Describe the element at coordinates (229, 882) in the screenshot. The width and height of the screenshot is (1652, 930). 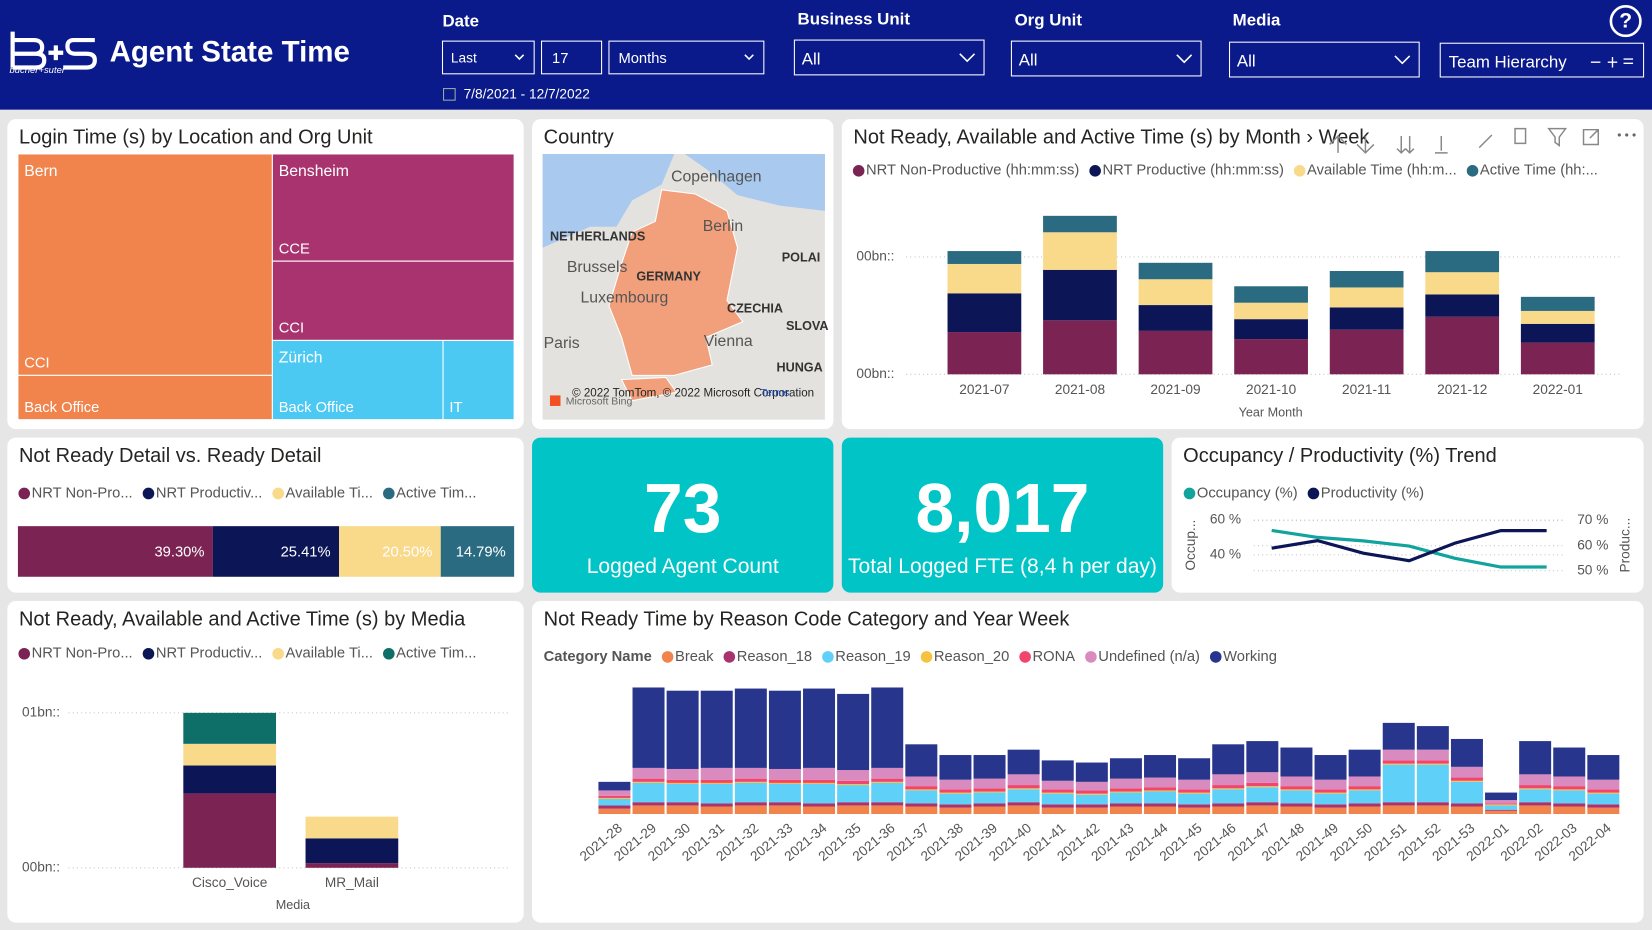
I see `x-tick-label: Cisco_Voice` at that location.